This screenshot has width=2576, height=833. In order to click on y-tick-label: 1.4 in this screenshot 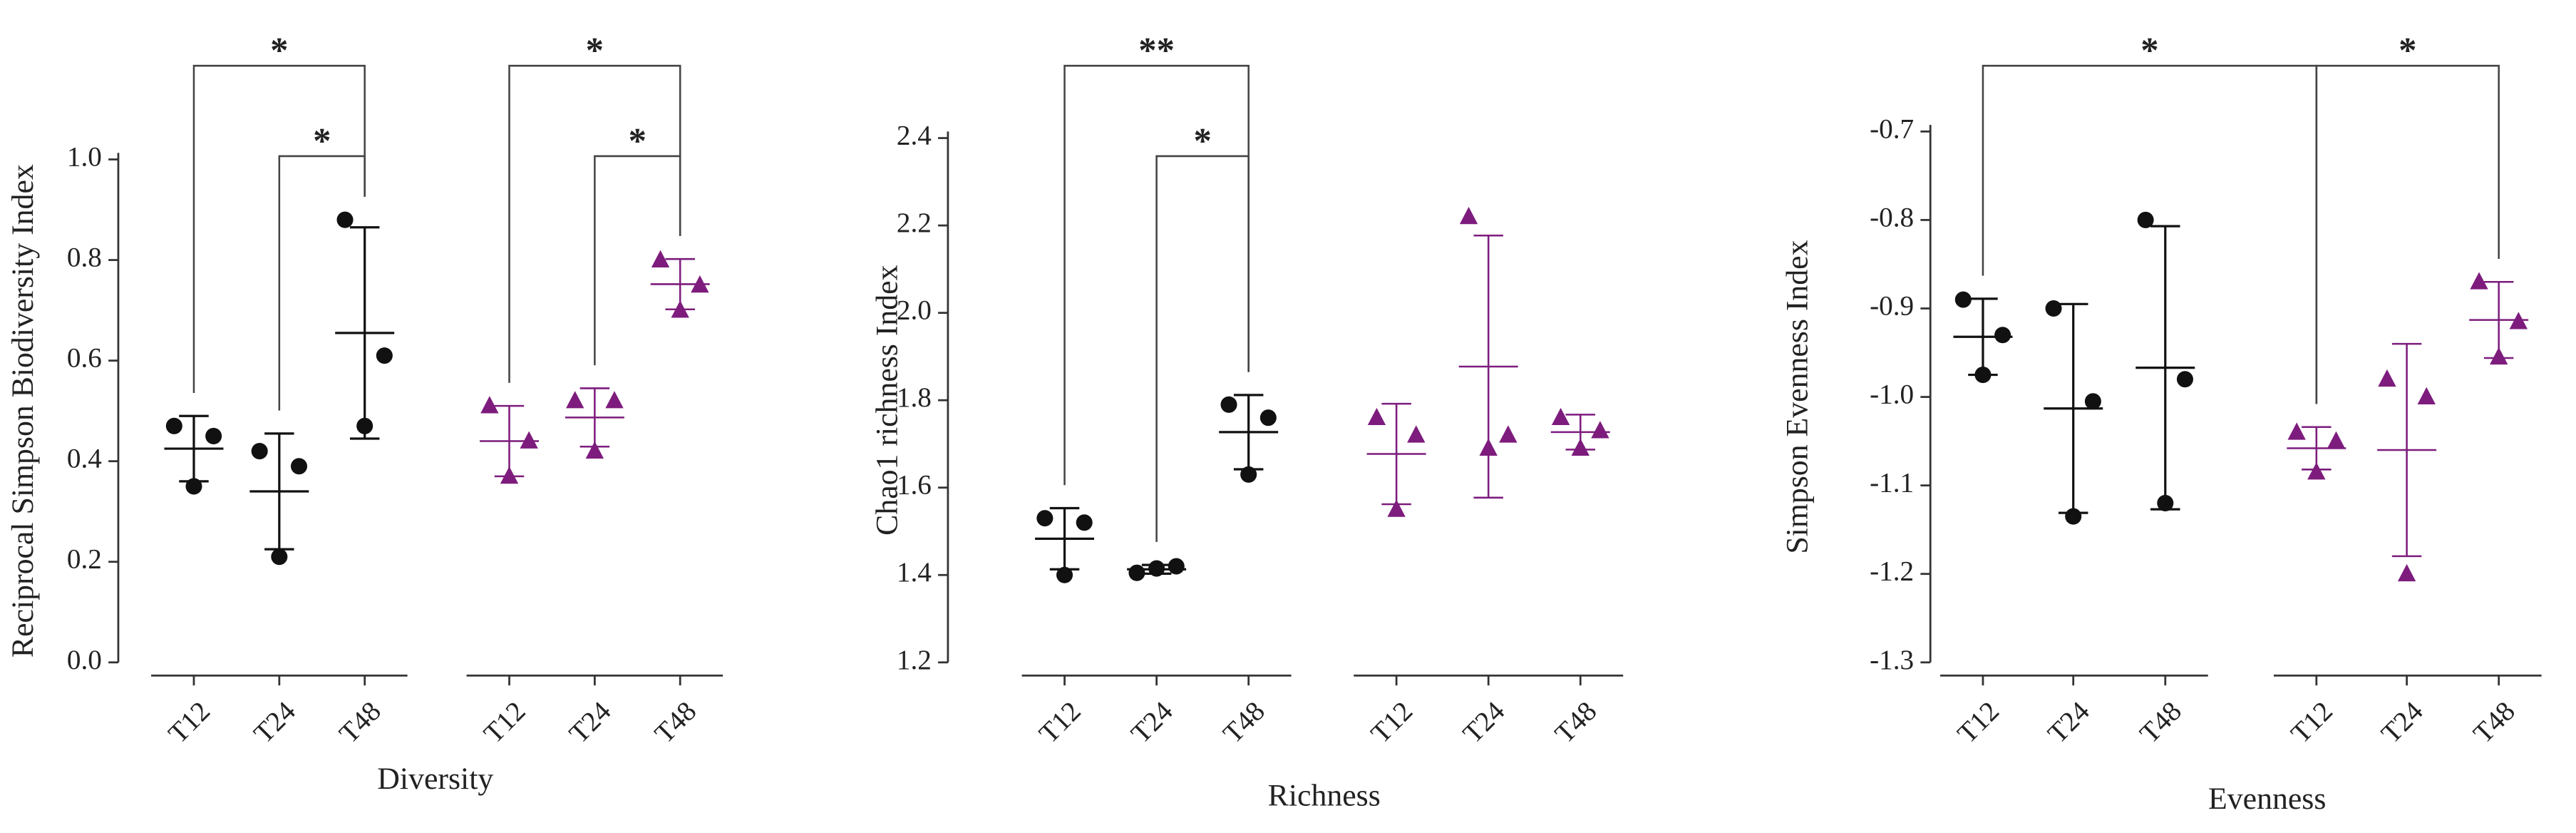, I will do `click(914, 573)`.